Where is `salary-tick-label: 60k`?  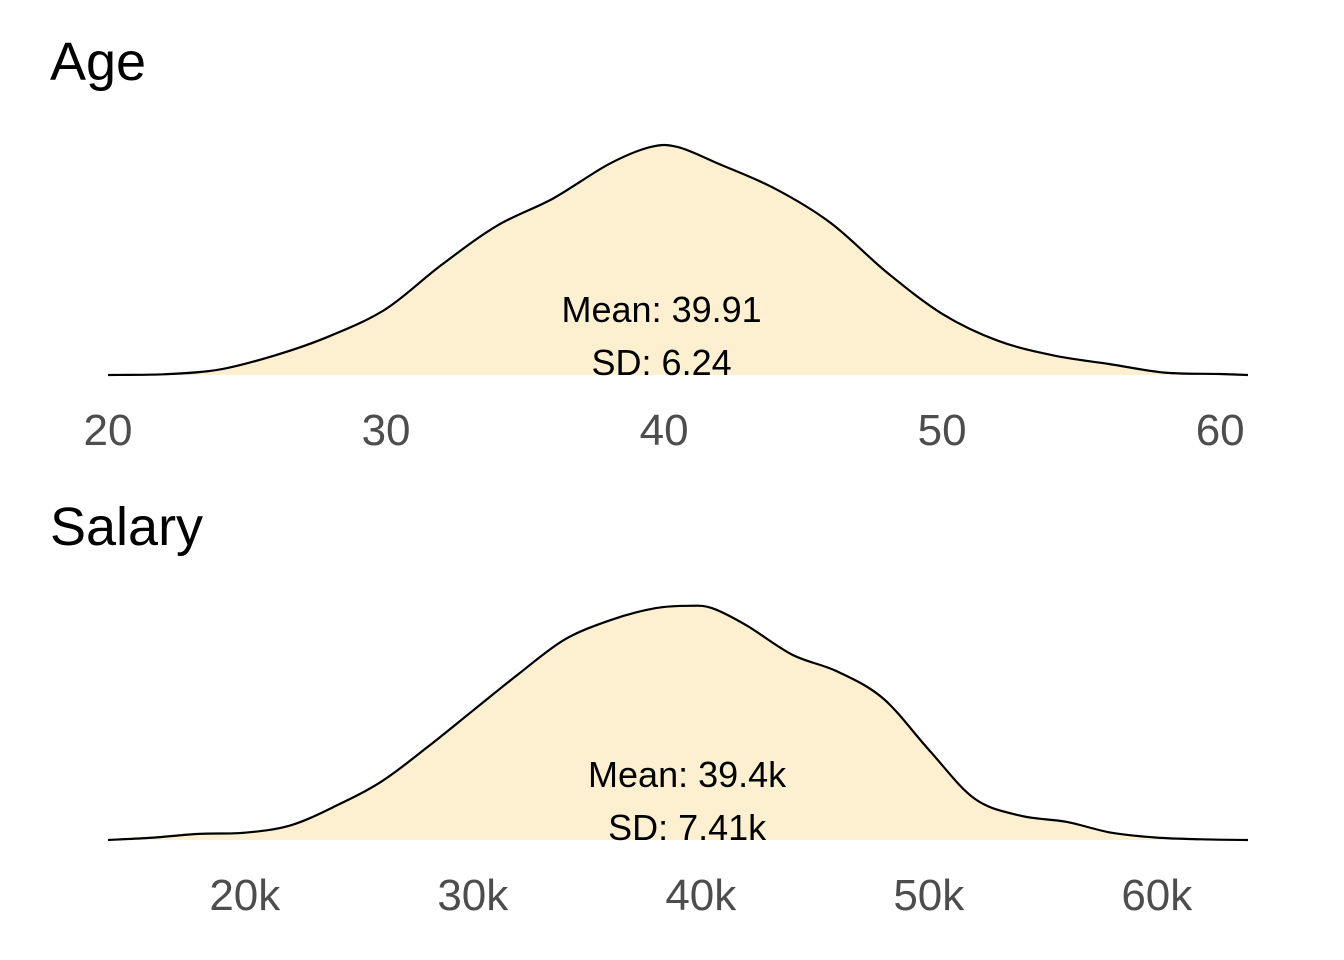 salary-tick-label: 60k is located at coordinates (1157, 895).